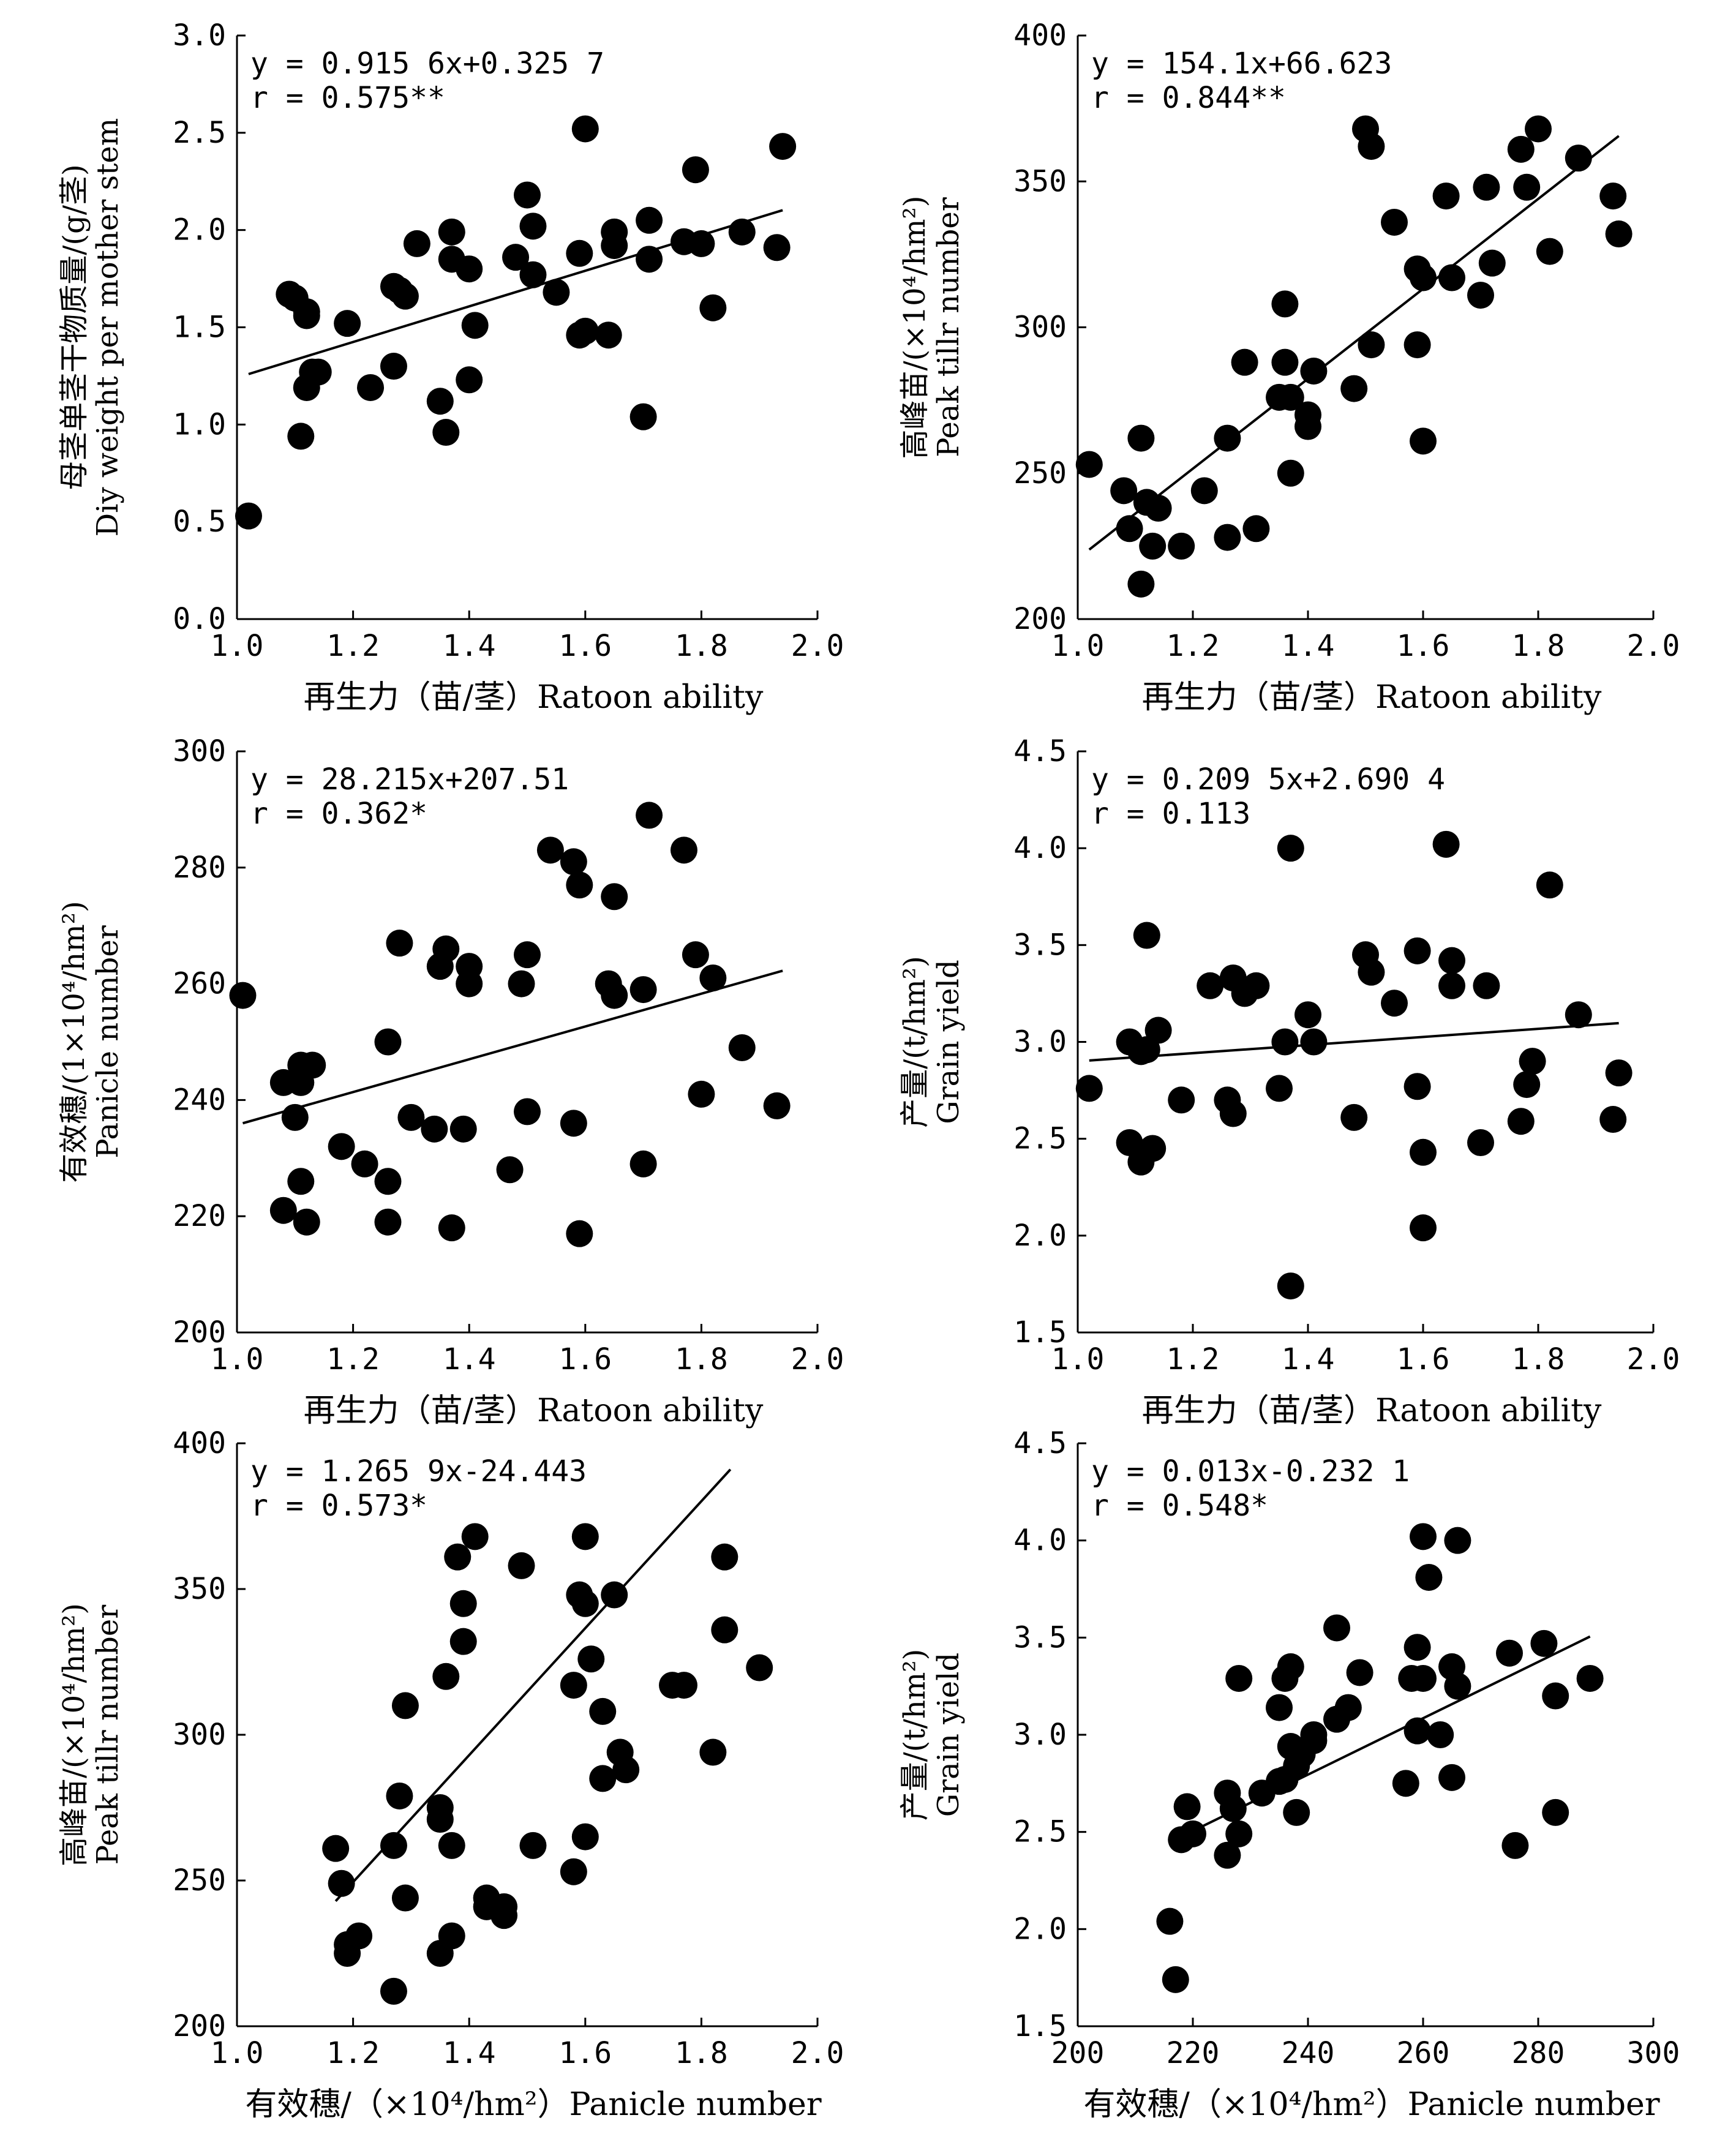 This screenshot has width=1736, height=2153. Describe the element at coordinates (1078, 1360) in the screenshot. I see `x-tick-label: 1.0` at that location.